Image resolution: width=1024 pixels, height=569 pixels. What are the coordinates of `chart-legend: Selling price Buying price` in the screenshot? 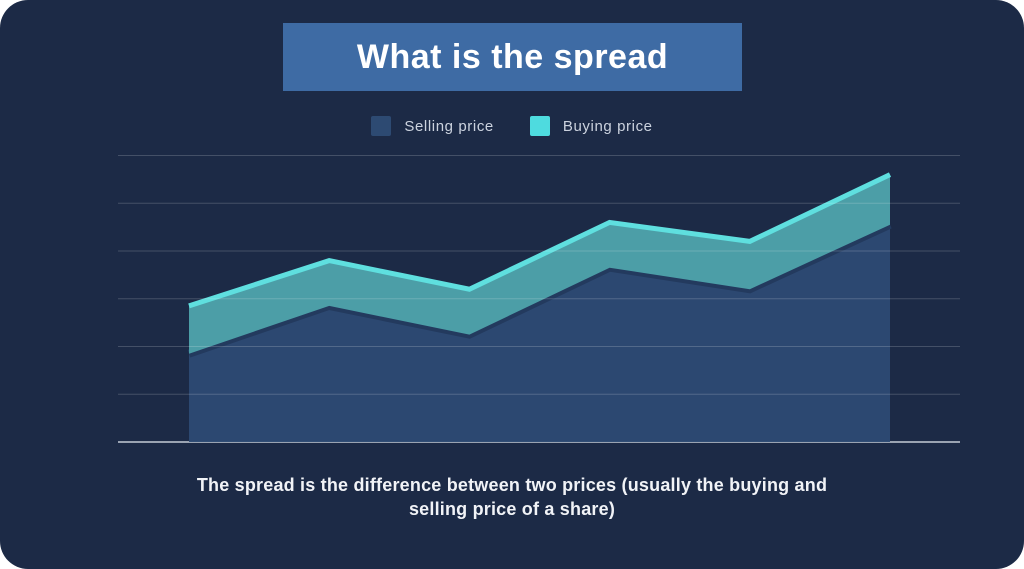 It's located at (512, 126).